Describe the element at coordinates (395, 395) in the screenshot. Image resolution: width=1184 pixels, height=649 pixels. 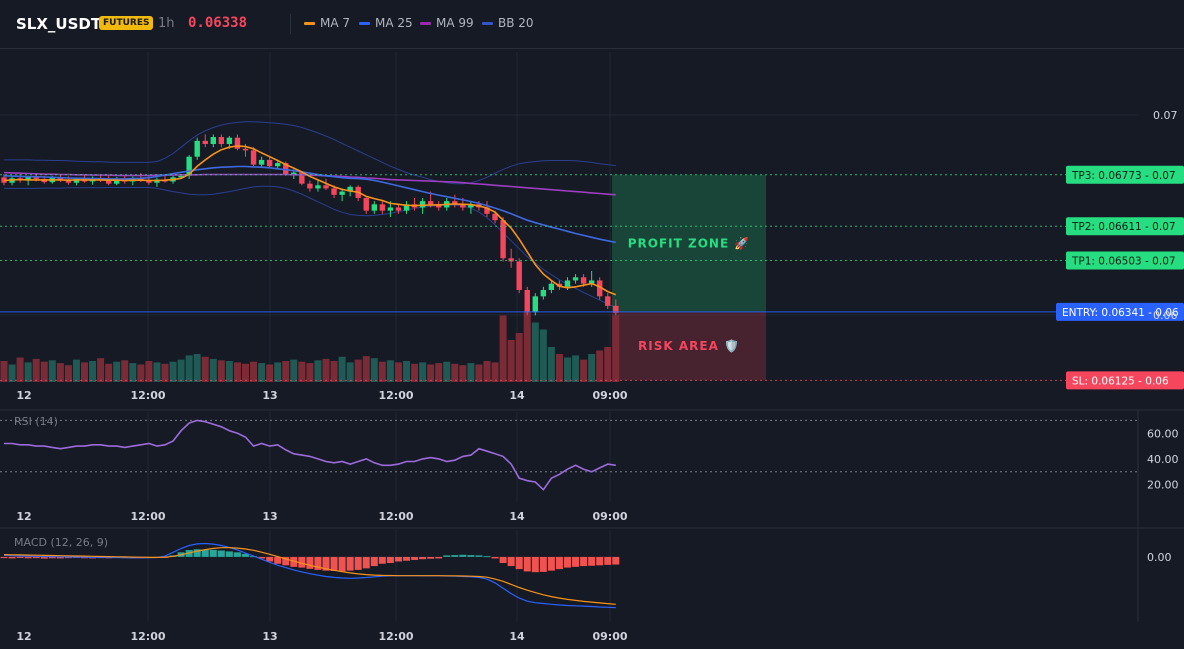
I see `price-x-tick-3: 12:00` at that location.